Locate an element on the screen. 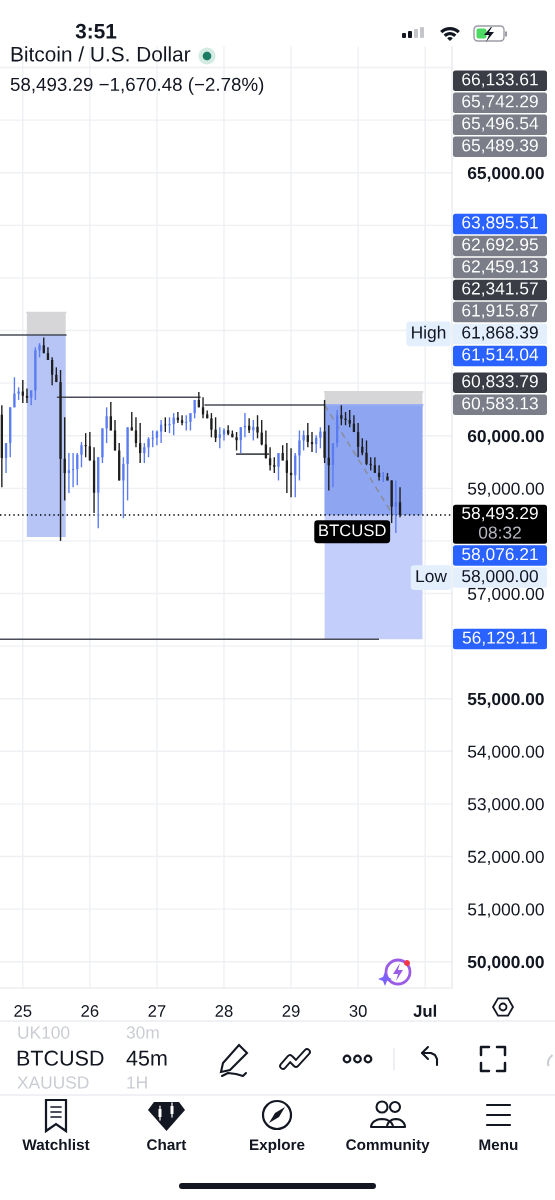  text: 65,742.29 is located at coordinates (500, 102).